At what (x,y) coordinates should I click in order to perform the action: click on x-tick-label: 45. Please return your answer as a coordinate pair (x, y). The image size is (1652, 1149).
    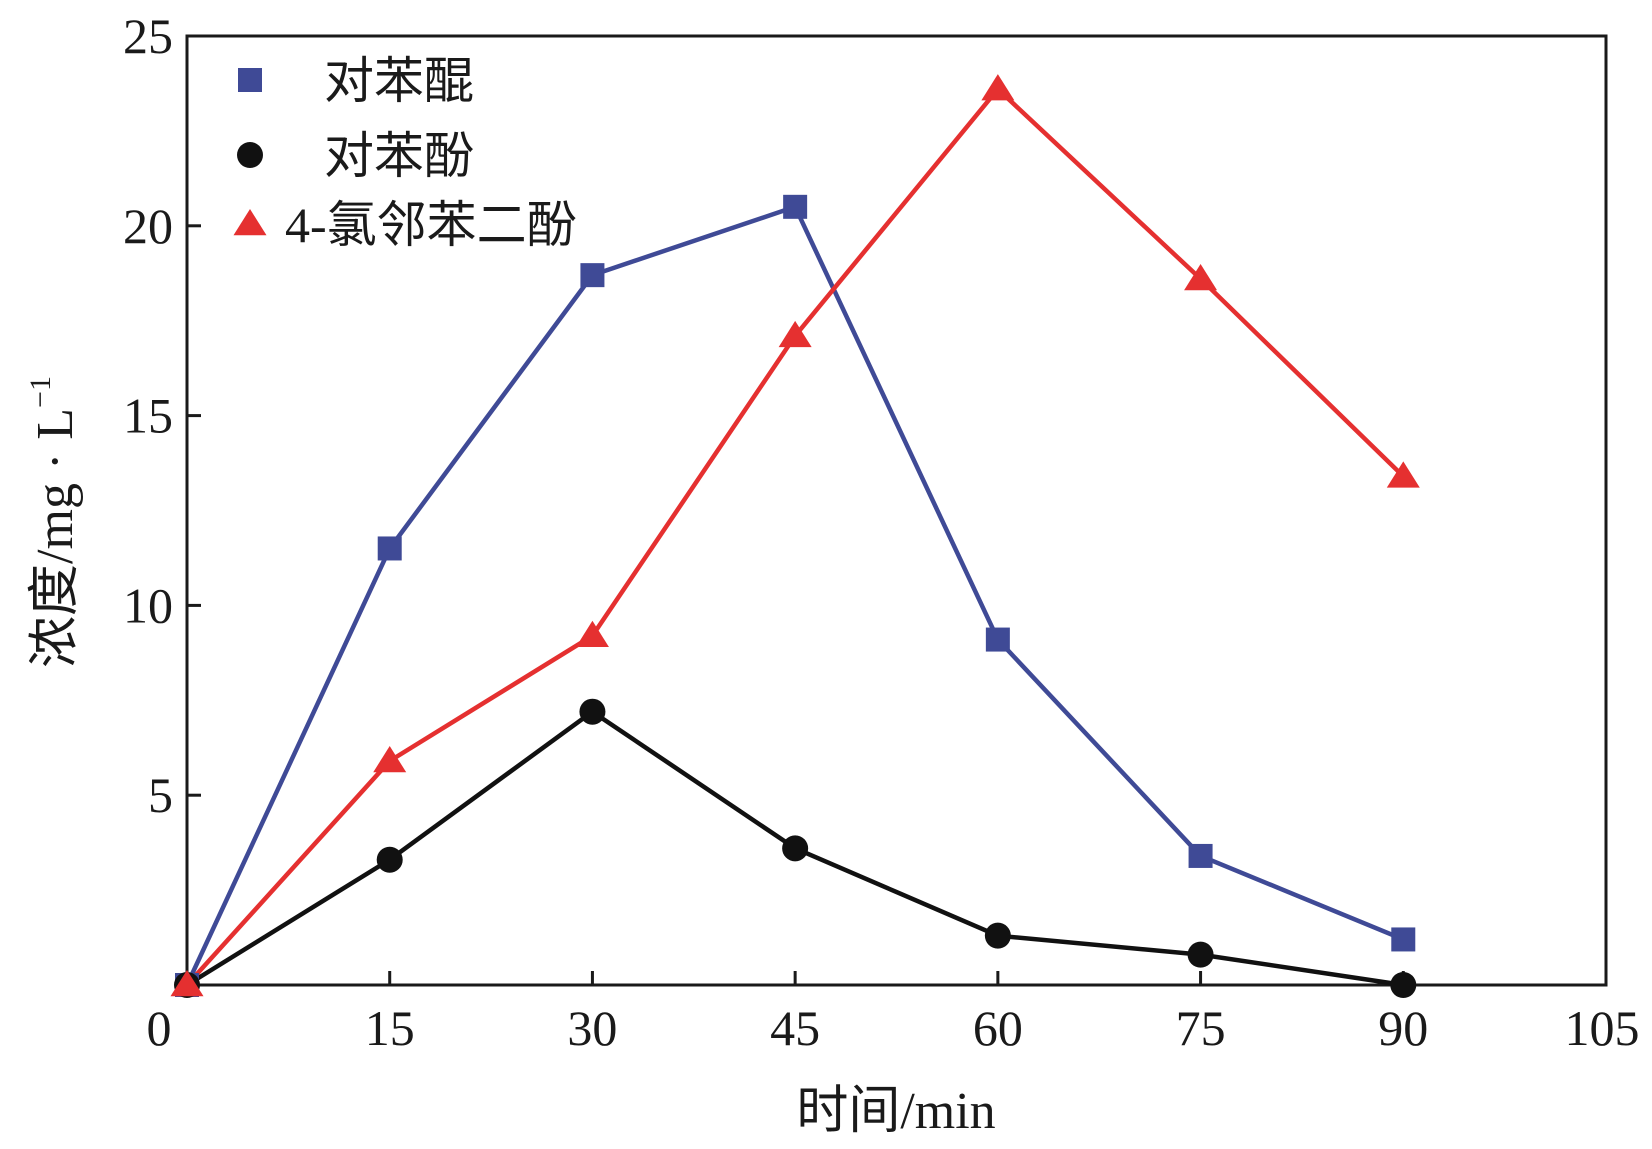
    Looking at the image, I should click on (795, 1028).